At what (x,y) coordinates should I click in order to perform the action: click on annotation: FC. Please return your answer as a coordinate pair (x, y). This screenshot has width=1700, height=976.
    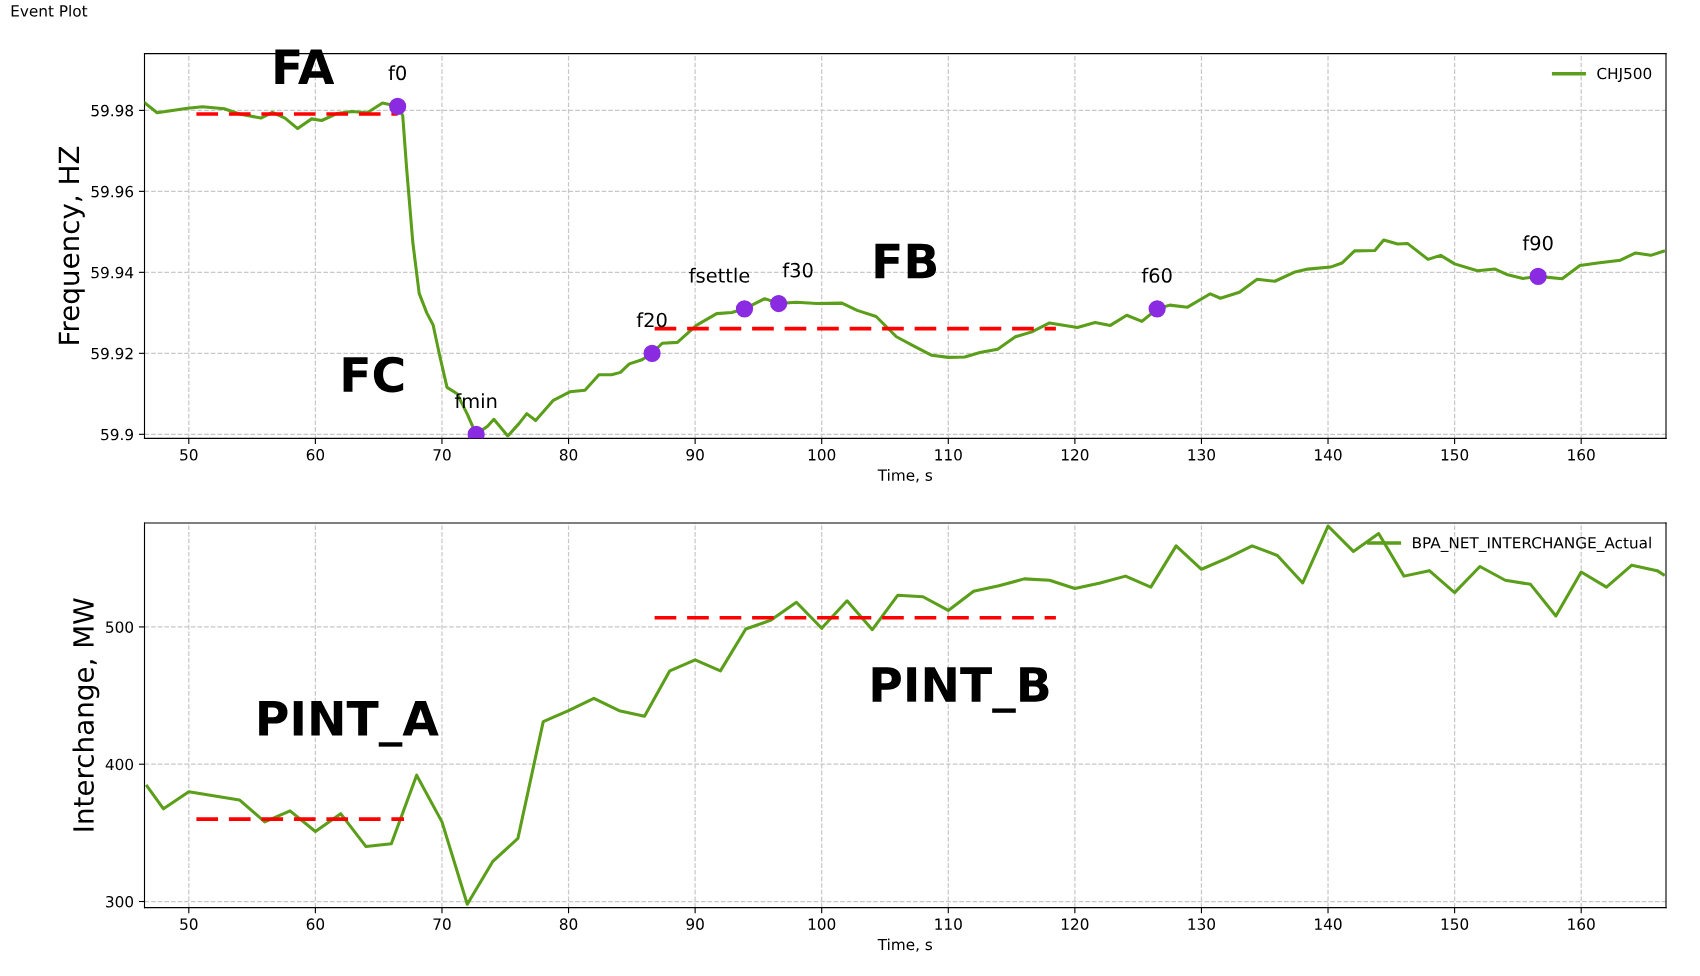
    Looking at the image, I should click on (373, 374).